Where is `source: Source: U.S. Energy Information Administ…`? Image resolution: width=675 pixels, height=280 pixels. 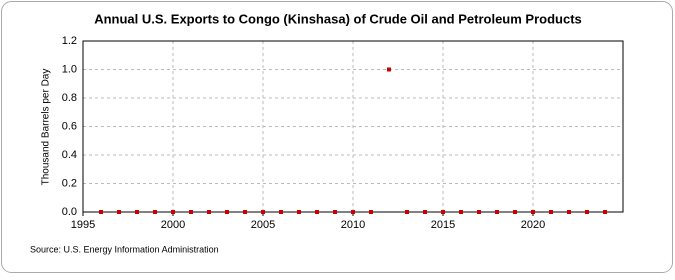 source: Source: U.S. Energy Information Administ… is located at coordinates (124, 249).